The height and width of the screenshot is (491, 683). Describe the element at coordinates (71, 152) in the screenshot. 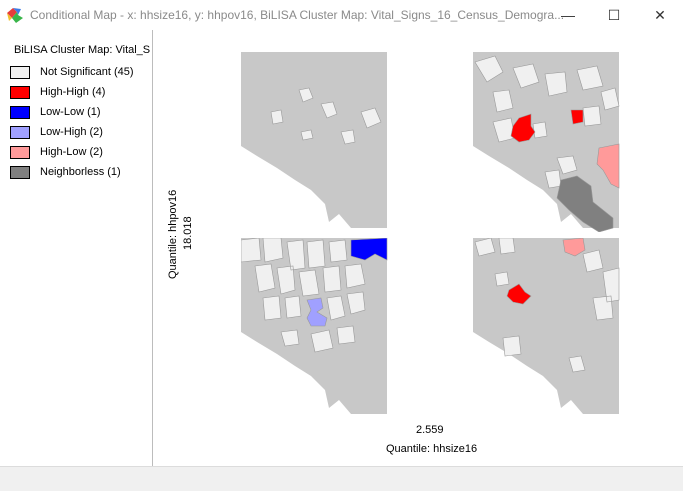

I see `legend-label: High-Low (2)` at that location.